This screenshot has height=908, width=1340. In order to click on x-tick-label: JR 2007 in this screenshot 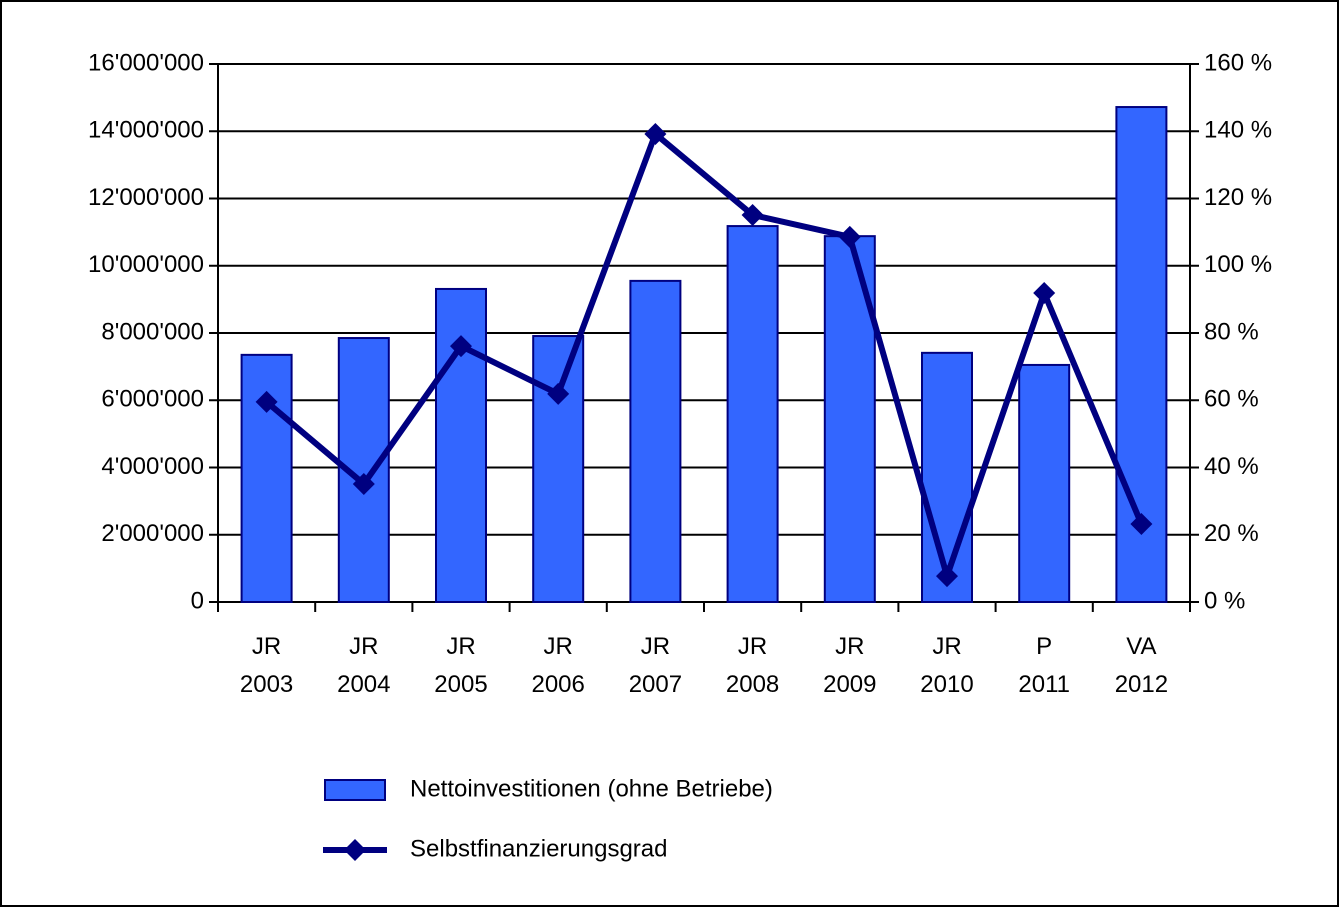, I will do `click(655, 665)`.